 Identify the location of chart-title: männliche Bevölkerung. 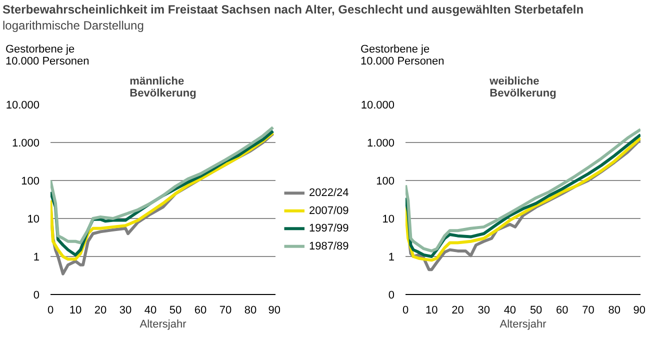
(163, 88).